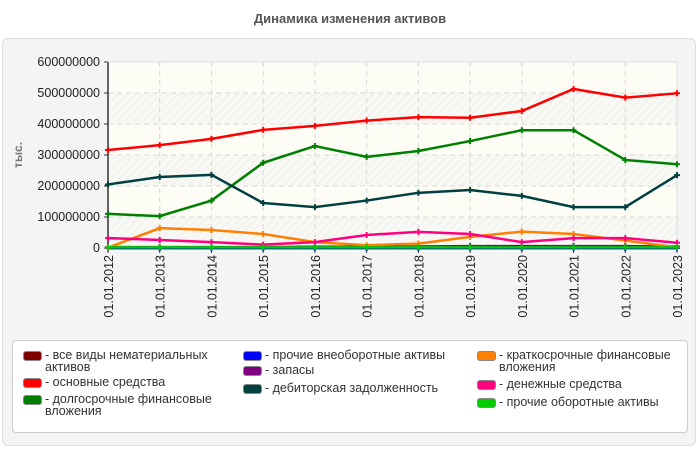 The image size is (700, 450). I want to click on x-tick-label: 01.01.2014, so click(212, 286).